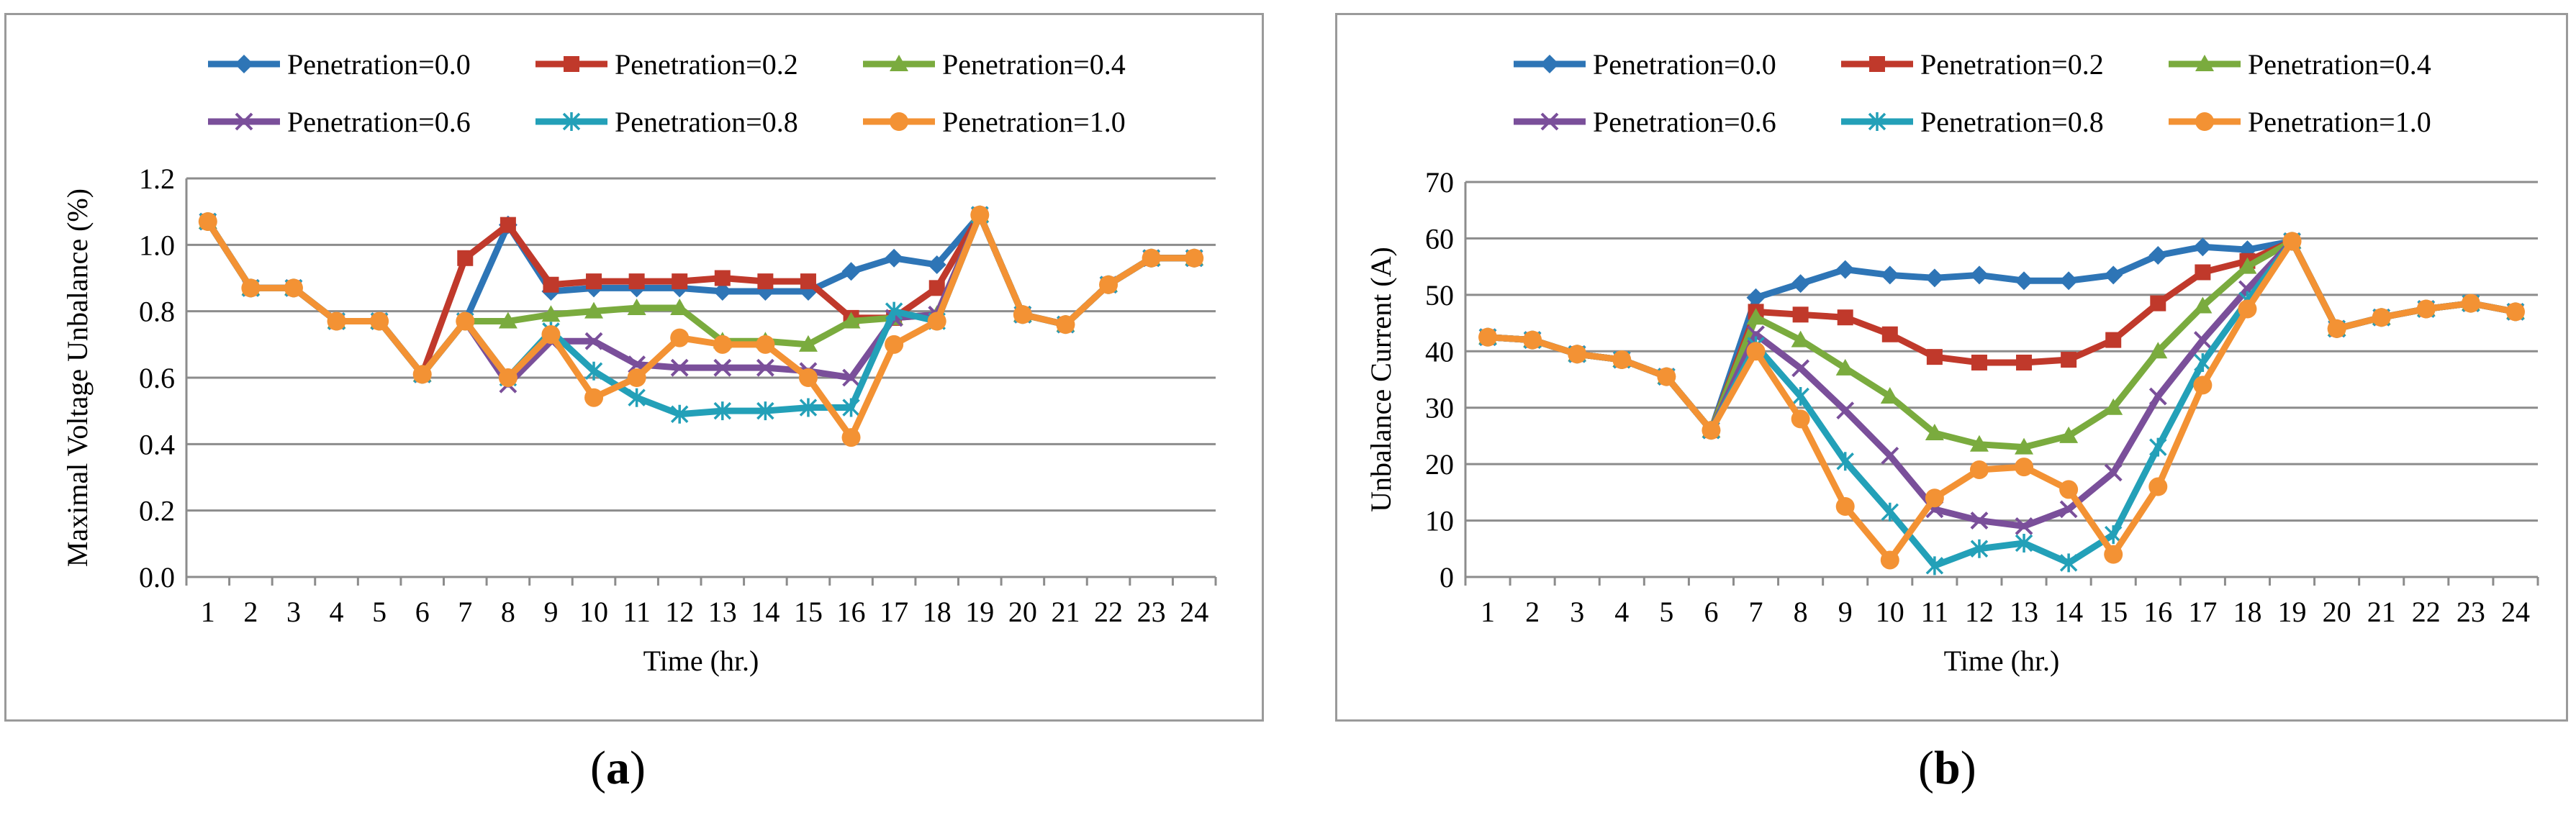  Describe the element at coordinates (618, 768) in the screenshot. I see `subfigure-label-a: (a)` at that location.